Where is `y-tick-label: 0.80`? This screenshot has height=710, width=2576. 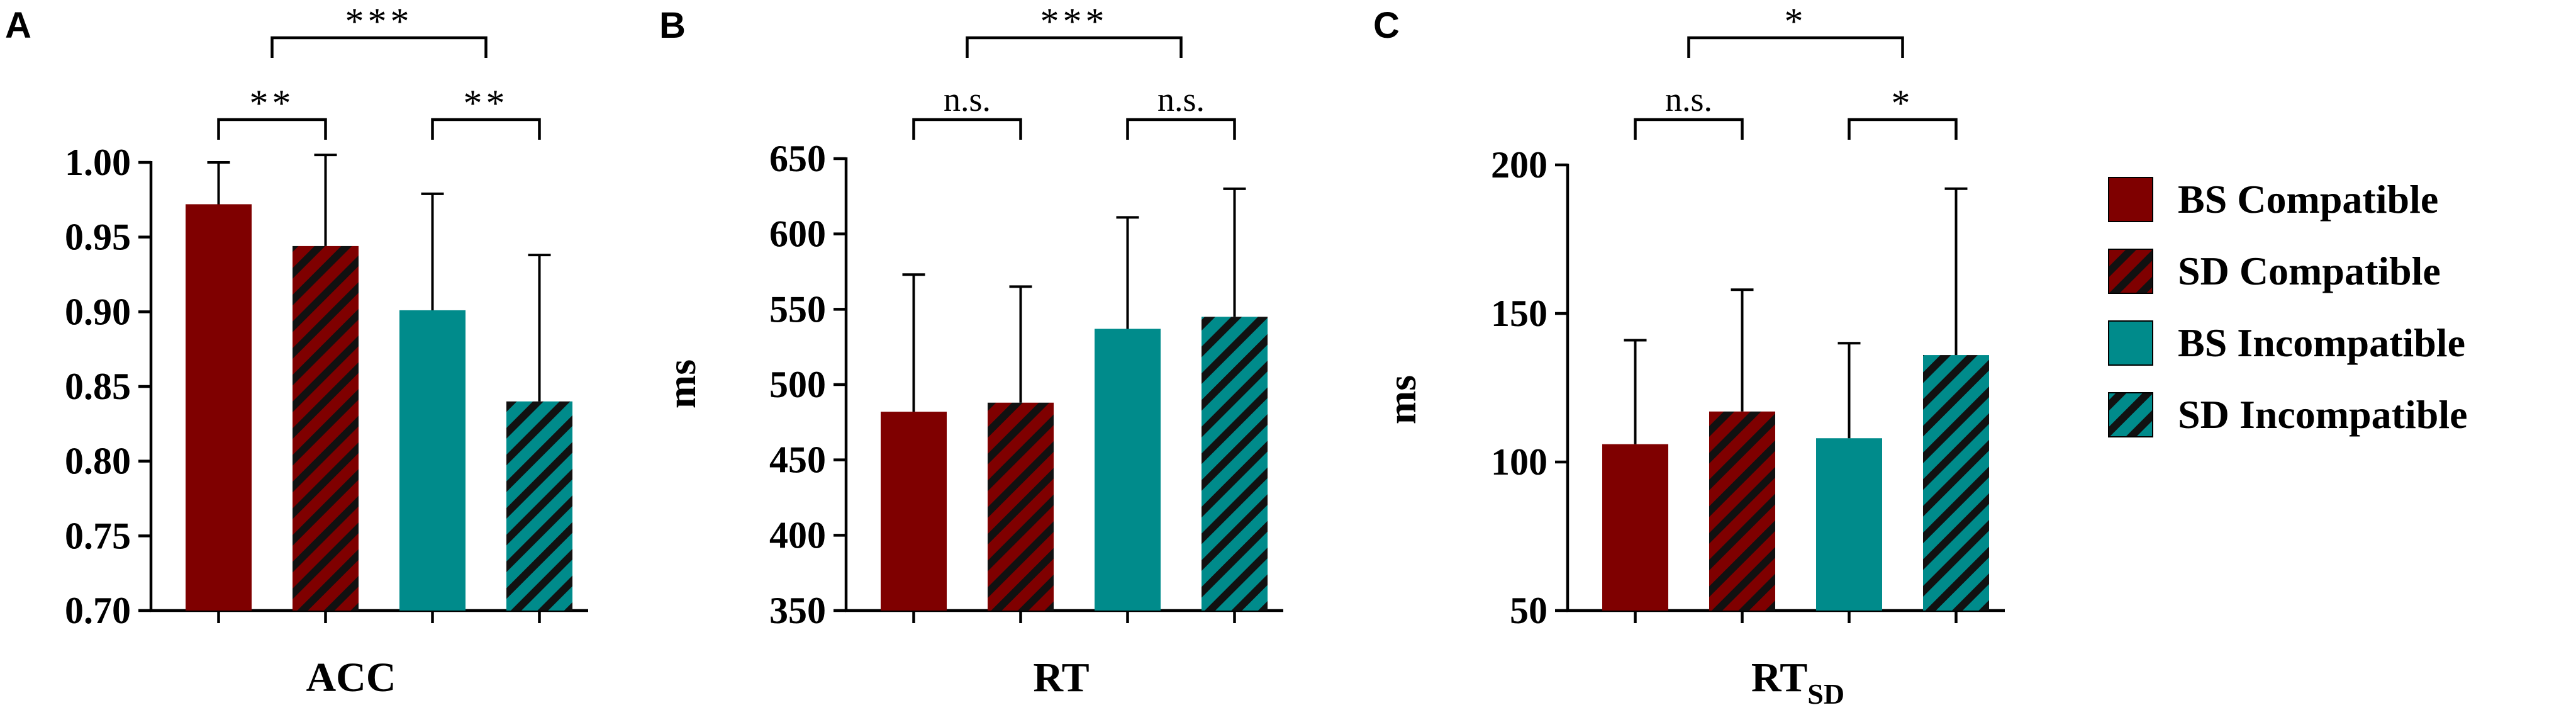
y-tick-label: 0.80 is located at coordinates (98, 462).